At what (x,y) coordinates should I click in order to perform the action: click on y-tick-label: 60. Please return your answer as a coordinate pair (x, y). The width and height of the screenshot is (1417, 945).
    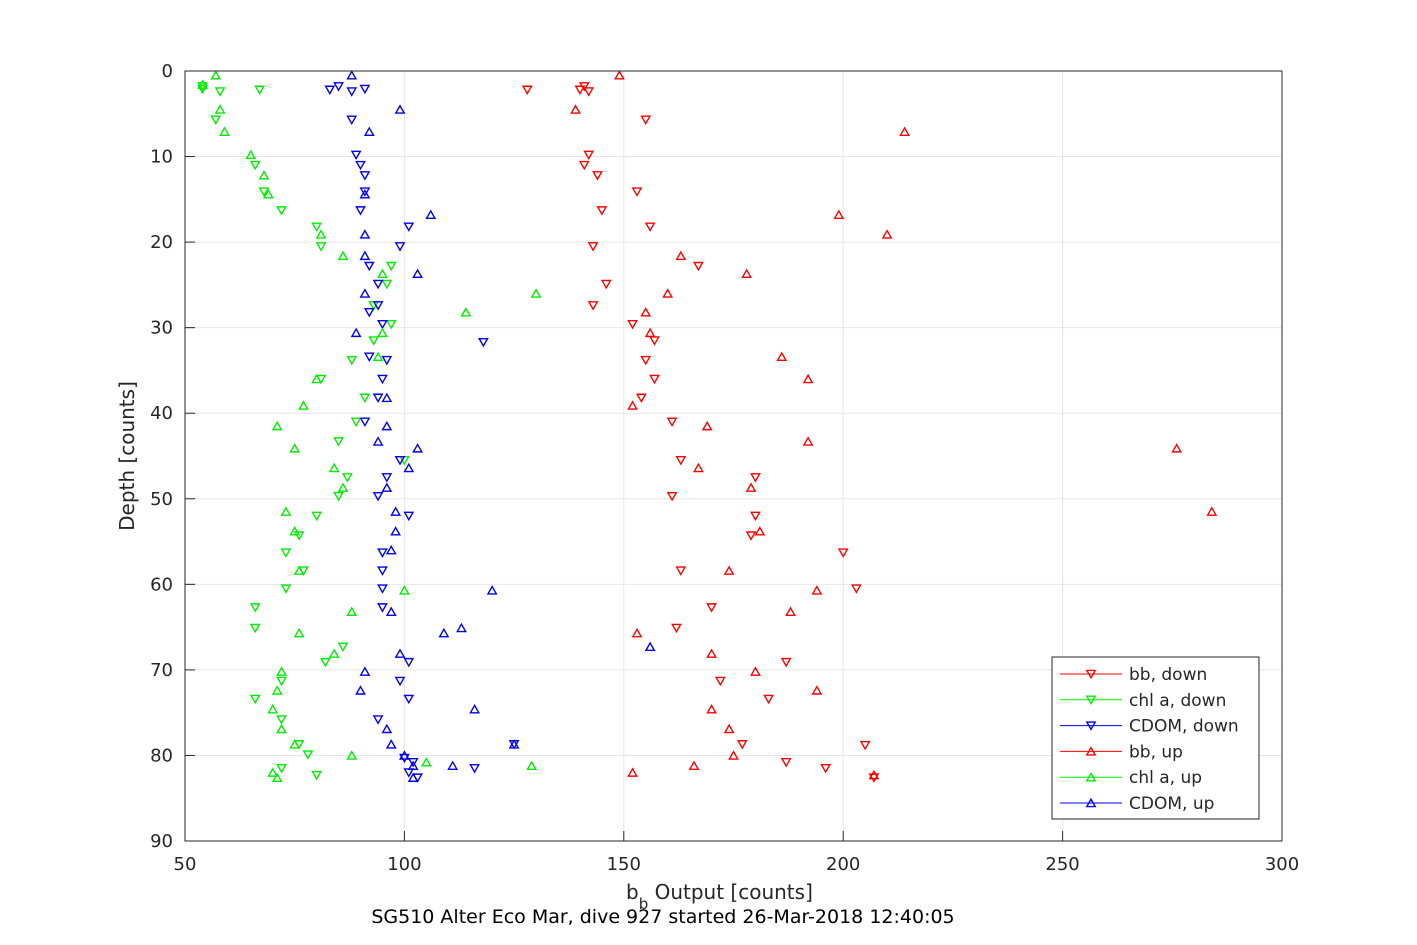
    Looking at the image, I should click on (161, 584).